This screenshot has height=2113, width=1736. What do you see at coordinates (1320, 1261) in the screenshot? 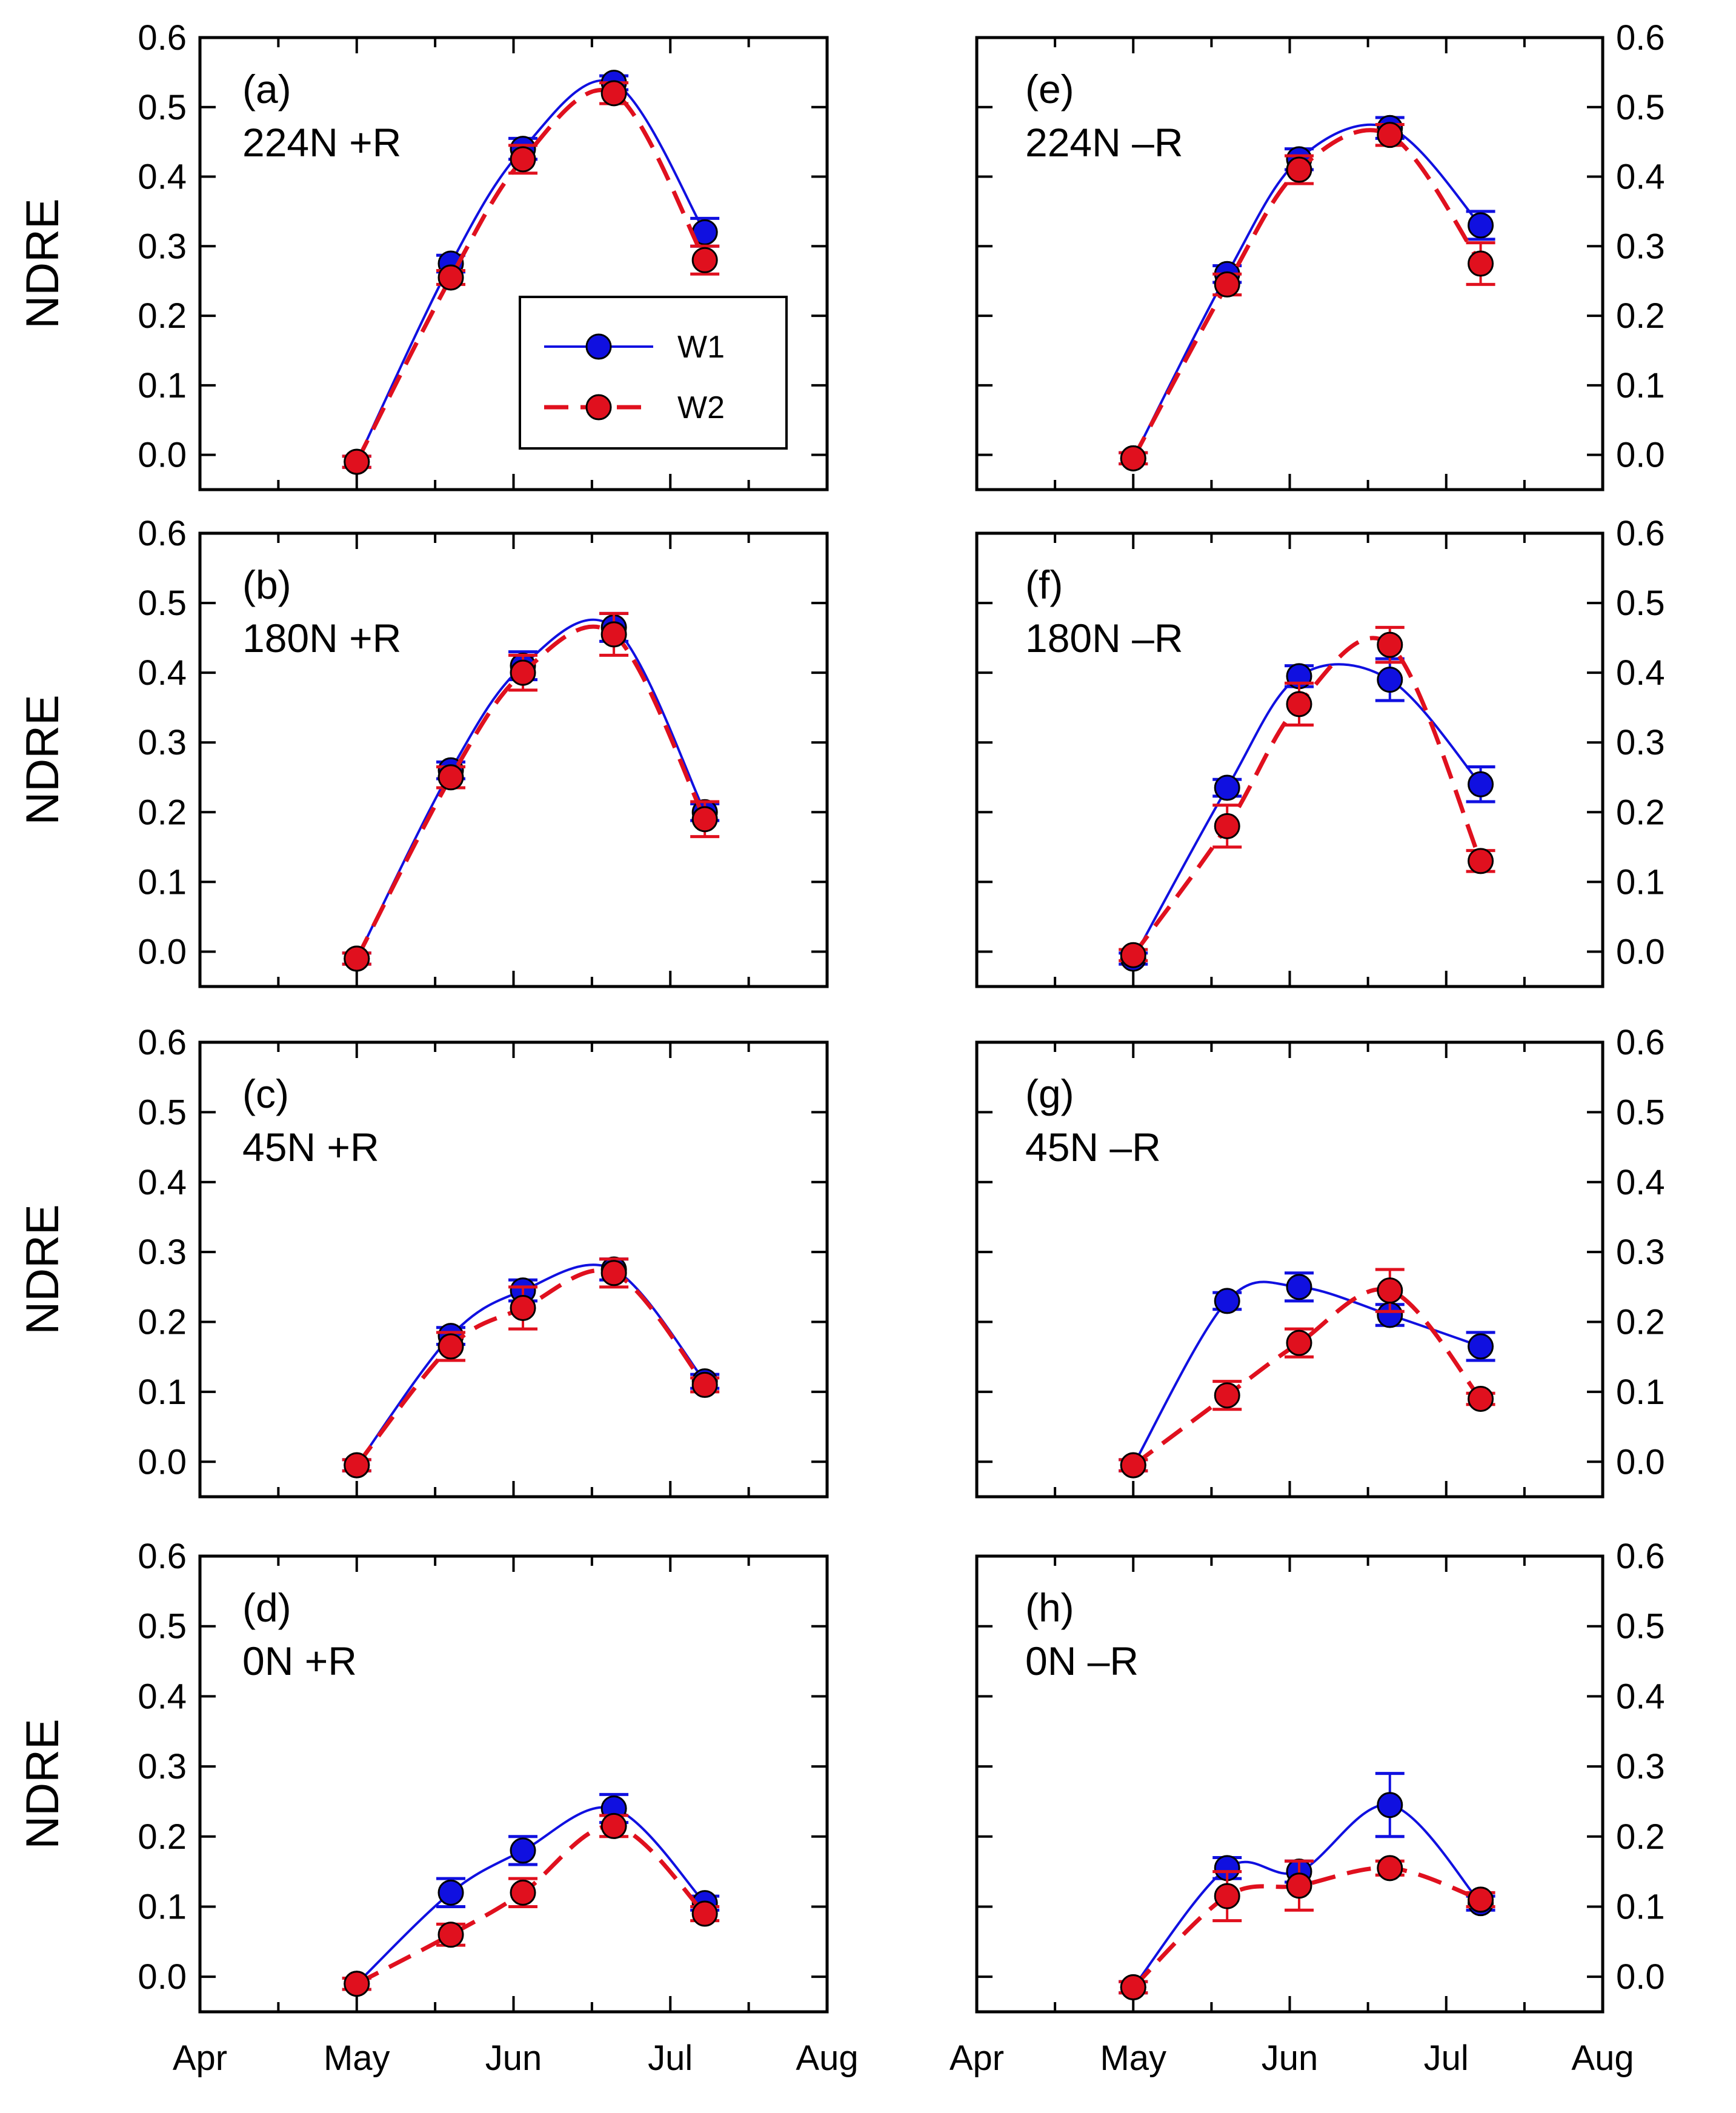
I see `panel-g: 0.0 0.1 0.2 0.3 0.4 0.5 0.6 (g) 45N –R` at bounding box center [1320, 1261].